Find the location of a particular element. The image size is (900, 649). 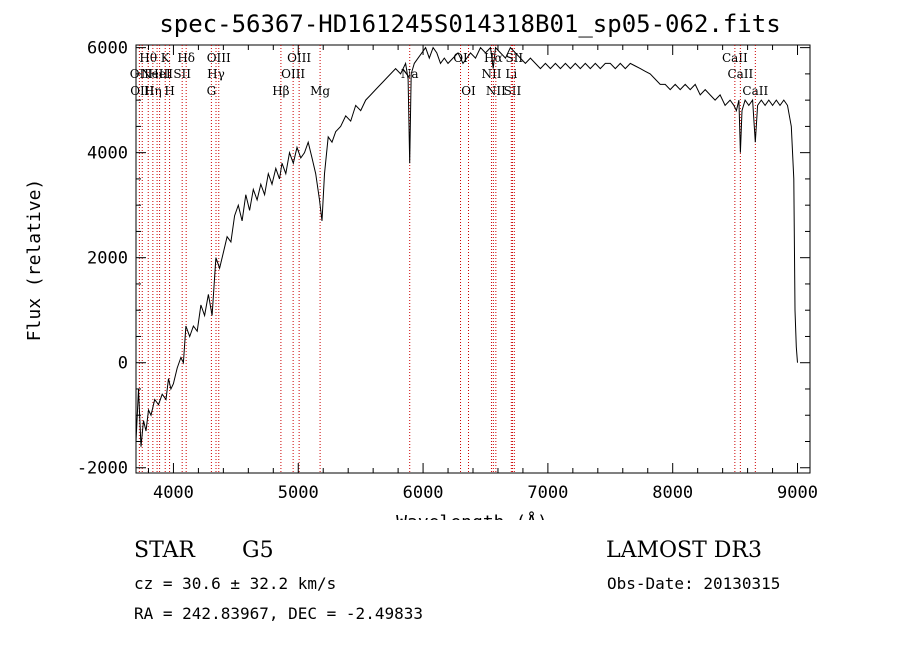

velocity-readout: cz = 30.6 ± 32.2 km/s is located at coordinates (235, 583).